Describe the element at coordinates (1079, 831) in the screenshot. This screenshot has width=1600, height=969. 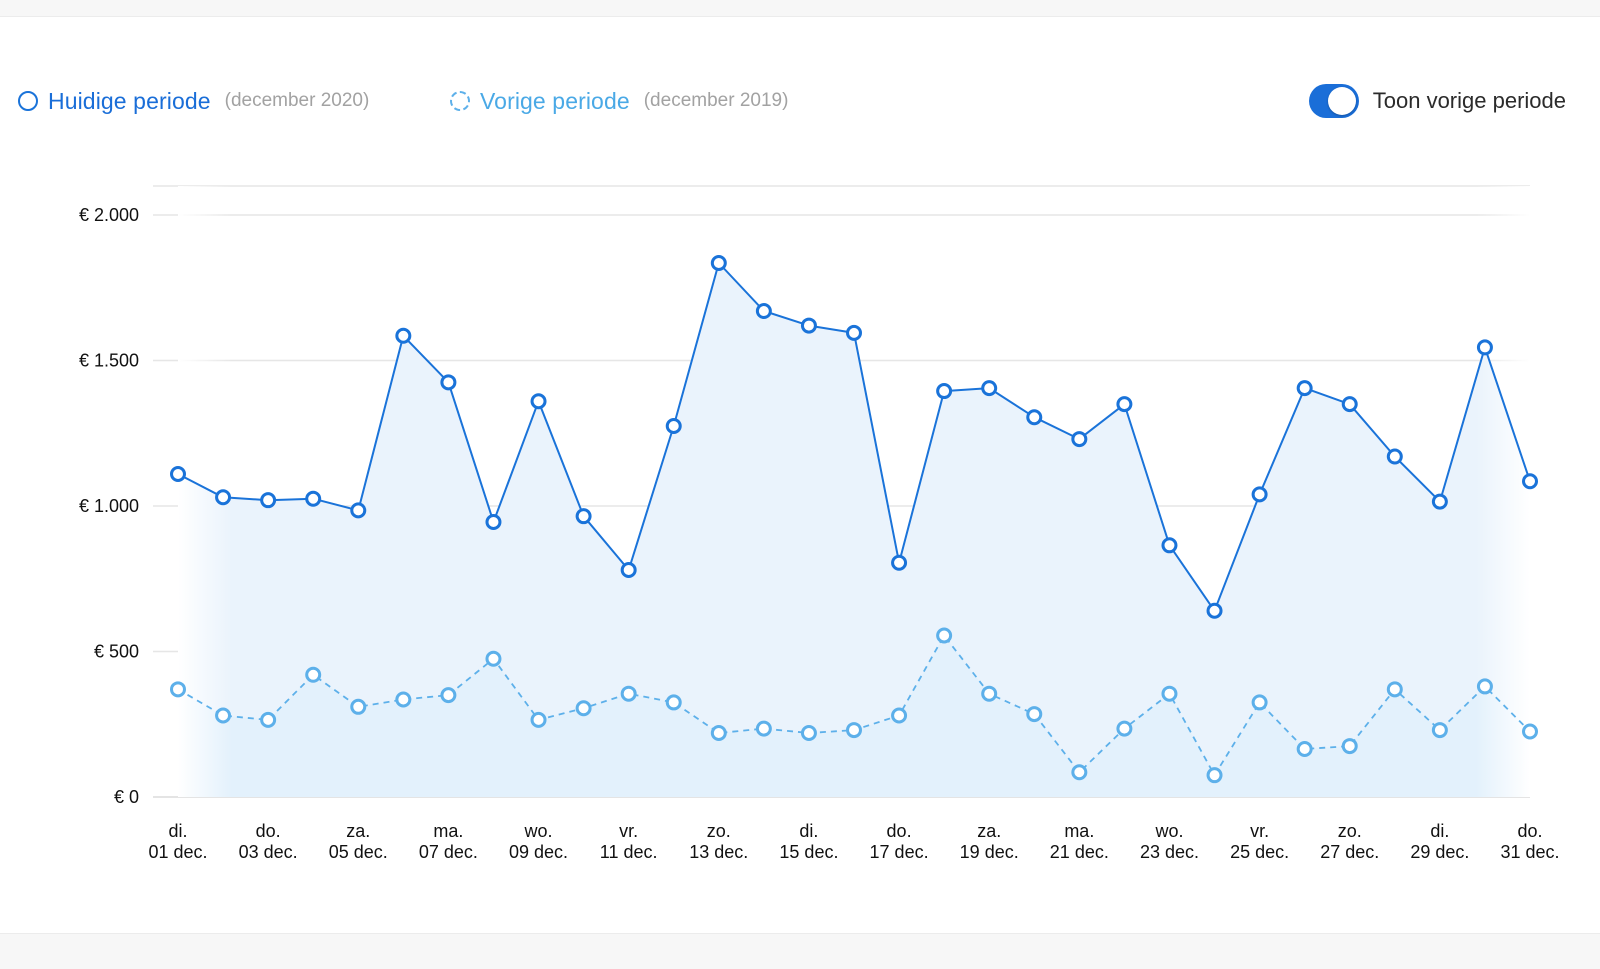
I see `x-tick-day: ma.` at that location.